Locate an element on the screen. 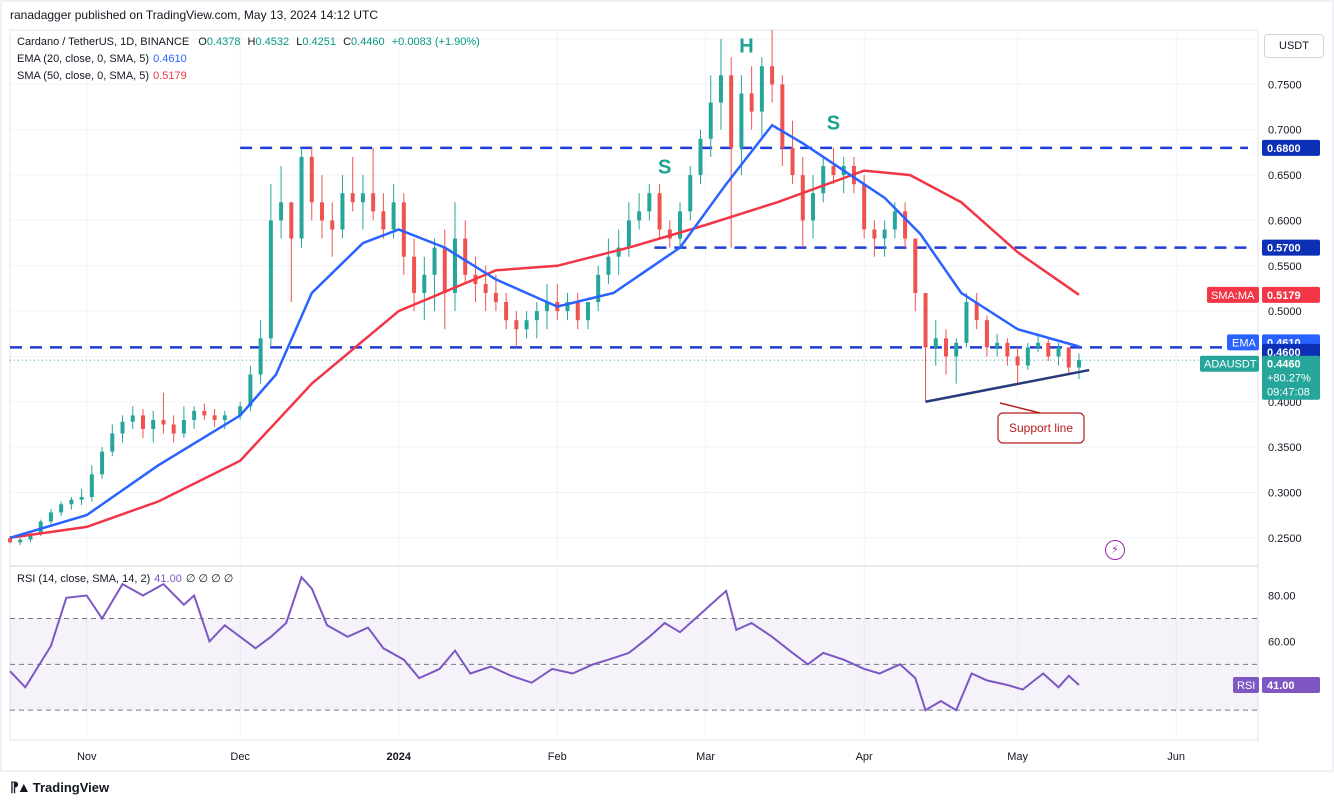  rsi-tag-title: RSI is located at coordinates (1246, 686).